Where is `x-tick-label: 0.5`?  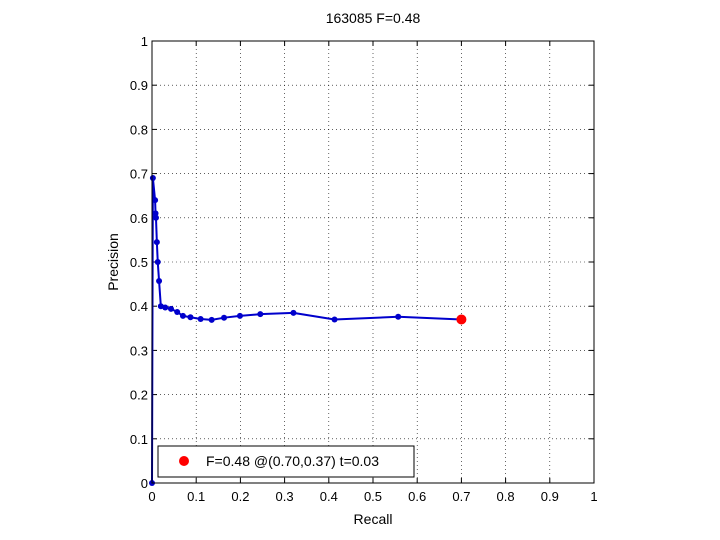
x-tick-label: 0.5 is located at coordinates (373, 496).